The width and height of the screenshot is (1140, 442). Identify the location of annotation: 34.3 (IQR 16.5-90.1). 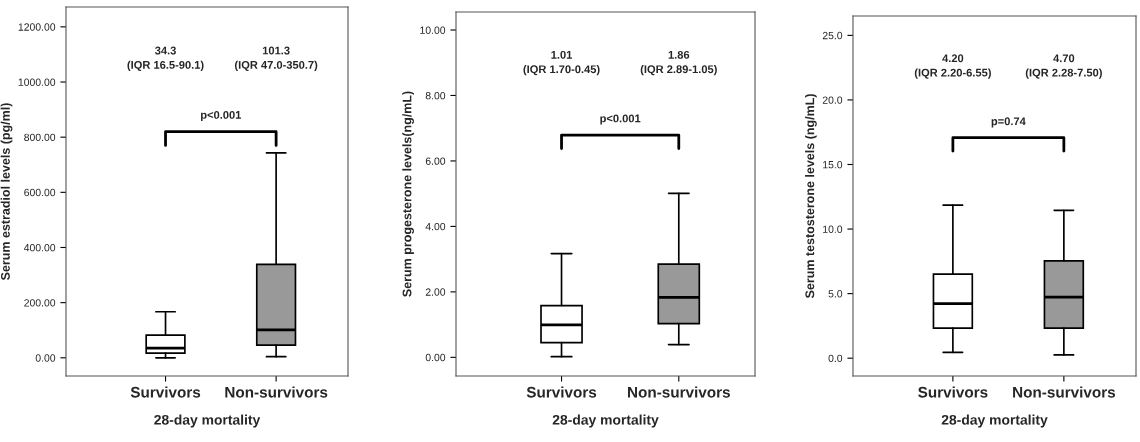
(165, 59).